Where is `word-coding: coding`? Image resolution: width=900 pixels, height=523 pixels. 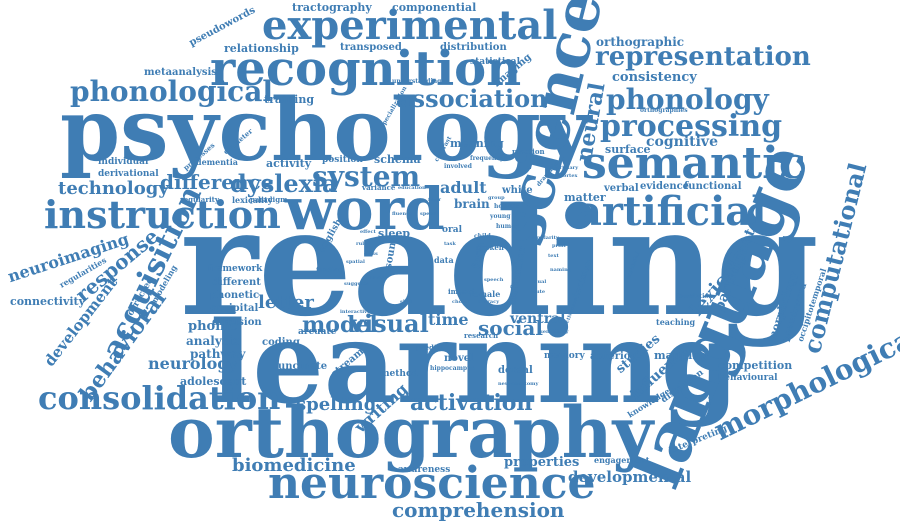
word-coding: coding is located at coordinates (281, 342).